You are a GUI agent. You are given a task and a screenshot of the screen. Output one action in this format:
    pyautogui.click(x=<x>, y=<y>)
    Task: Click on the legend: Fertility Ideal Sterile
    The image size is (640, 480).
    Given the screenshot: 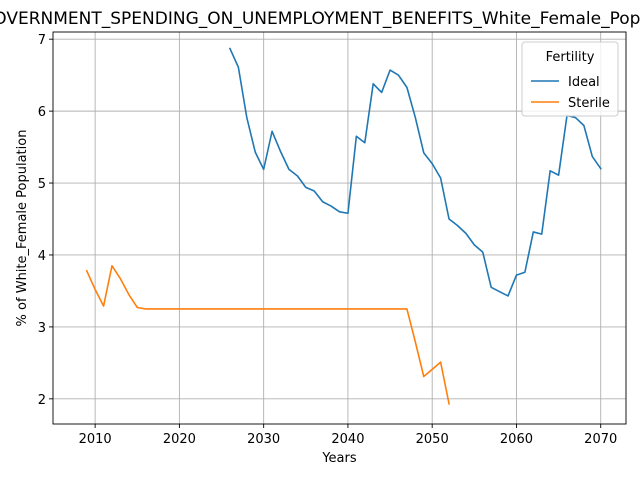 What is the action you would take?
    pyautogui.click(x=570, y=79)
    